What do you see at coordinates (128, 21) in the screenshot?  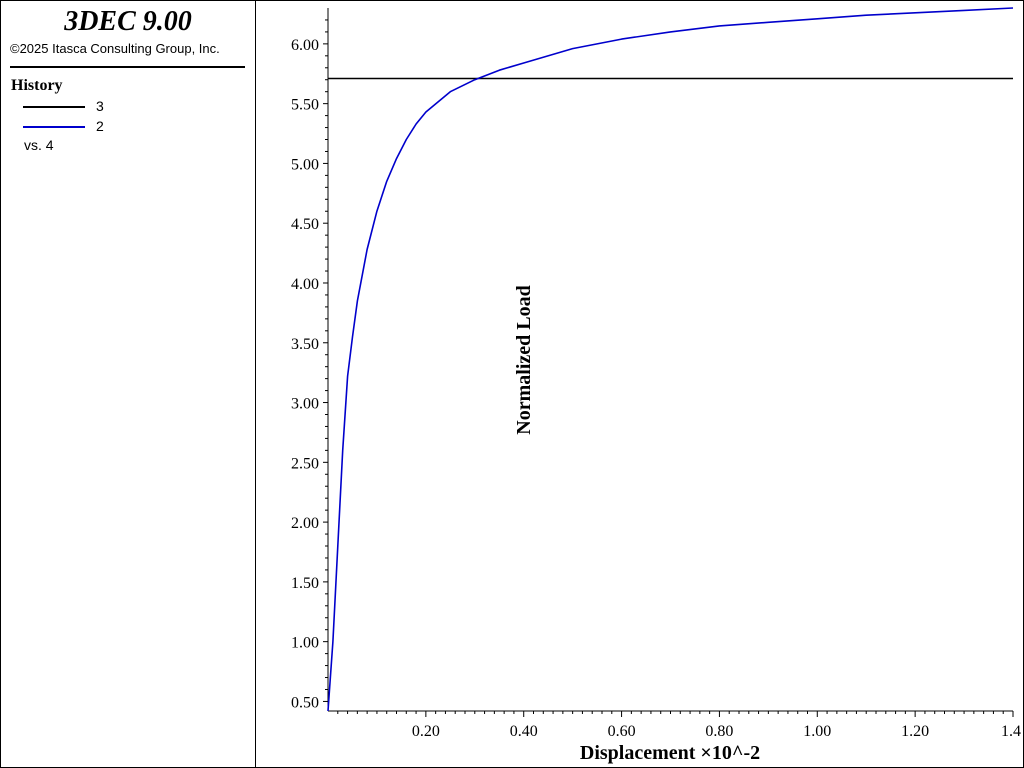 I see `app-title: 3DEC 9.00` at bounding box center [128, 21].